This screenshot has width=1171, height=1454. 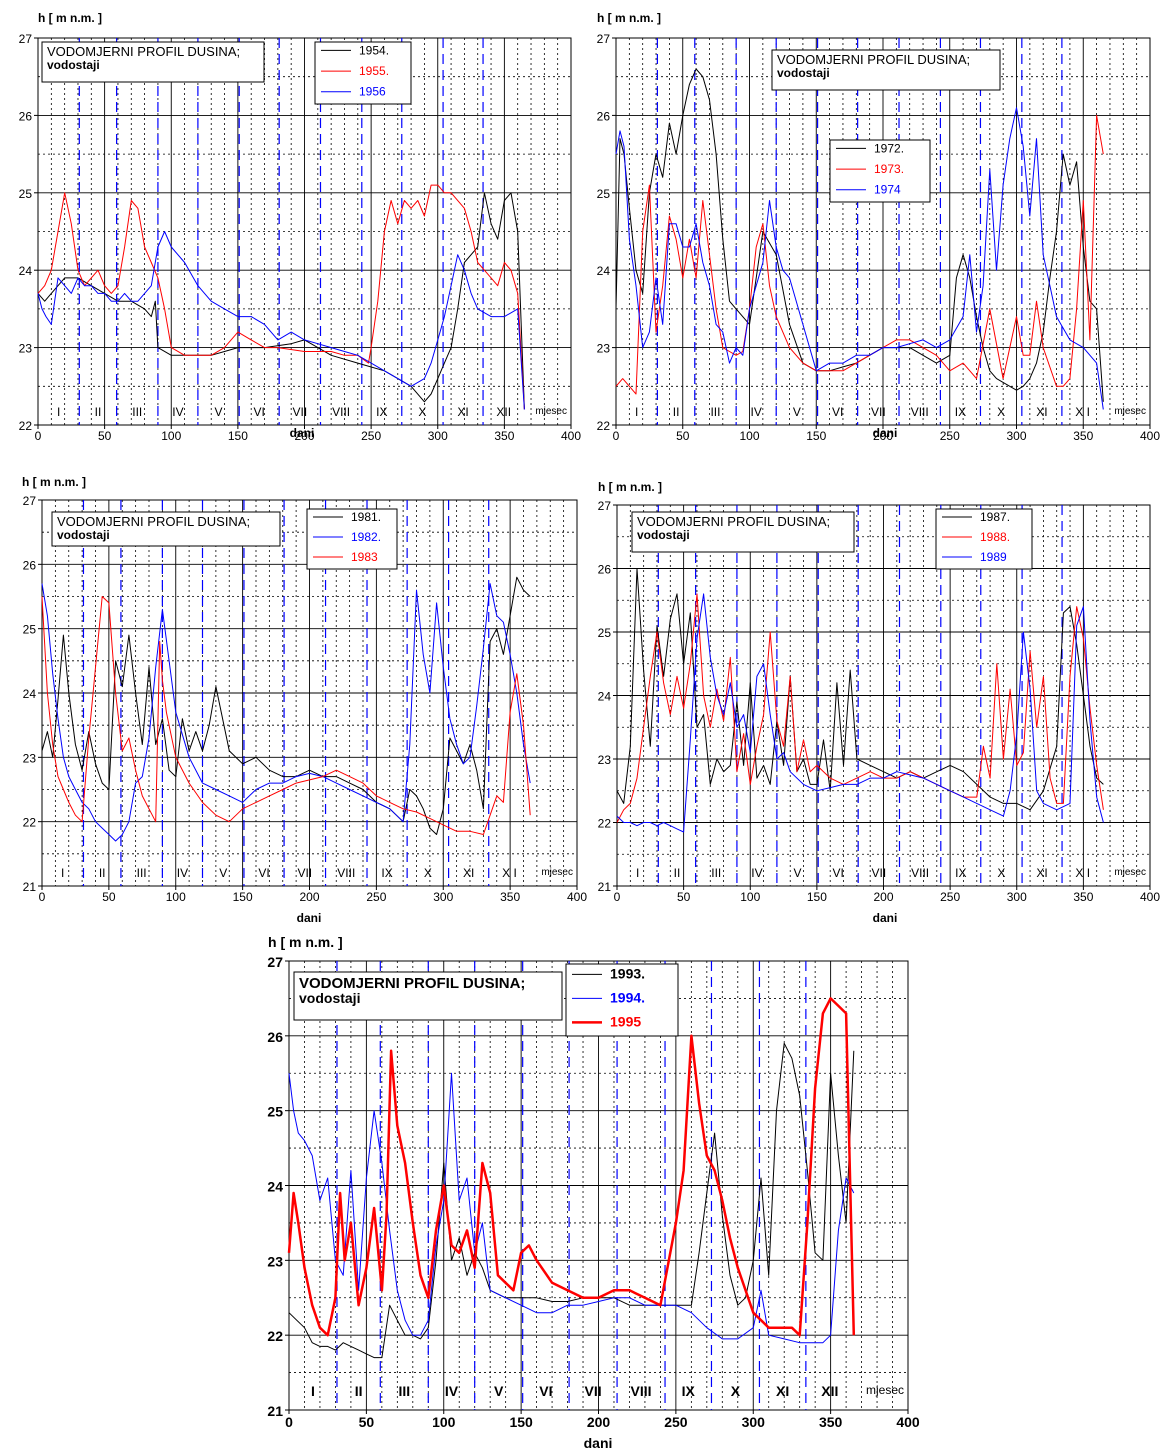 What do you see at coordinates (102, 873) in the screenshot?
I see `month-label: II` at bounding box center [102, 873].